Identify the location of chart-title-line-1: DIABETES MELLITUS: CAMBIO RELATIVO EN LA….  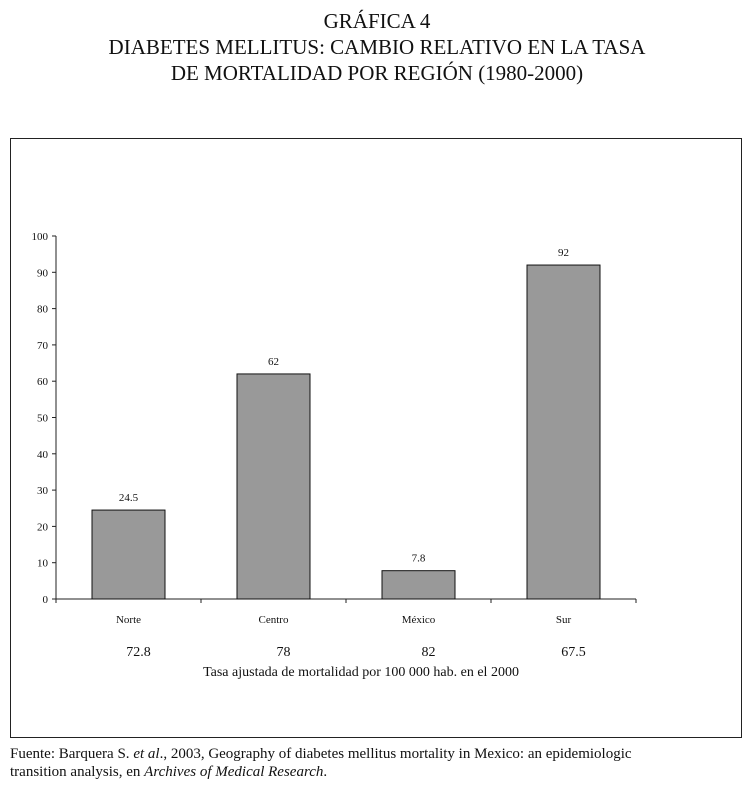
(377, 47).